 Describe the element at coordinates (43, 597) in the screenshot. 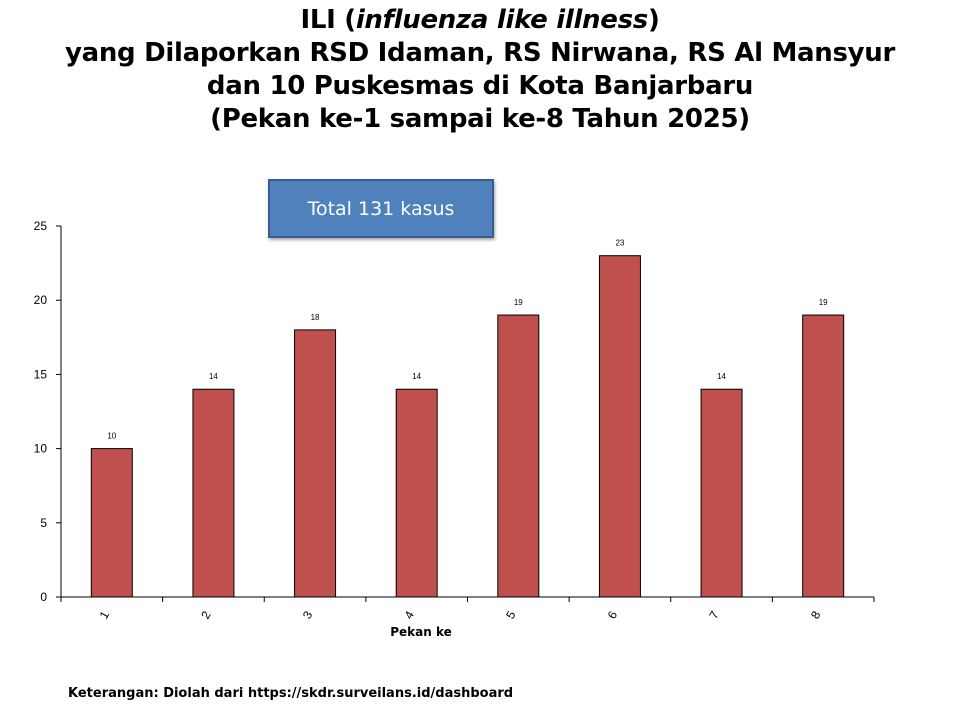

I see `y-tick-label: 0` at that location.